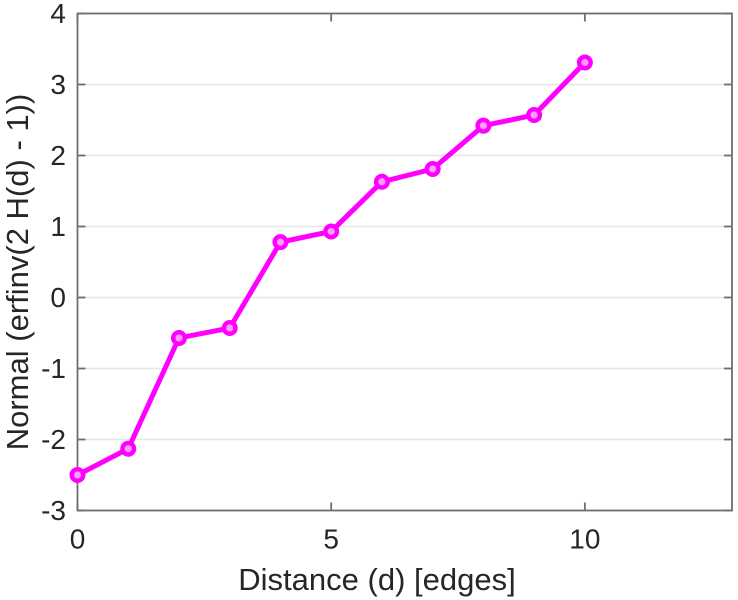 Image resolution: width=738 pixels, height=600 pixels. I want to click on x-axis-label: Distance (d) [edges], so click(376, 579).